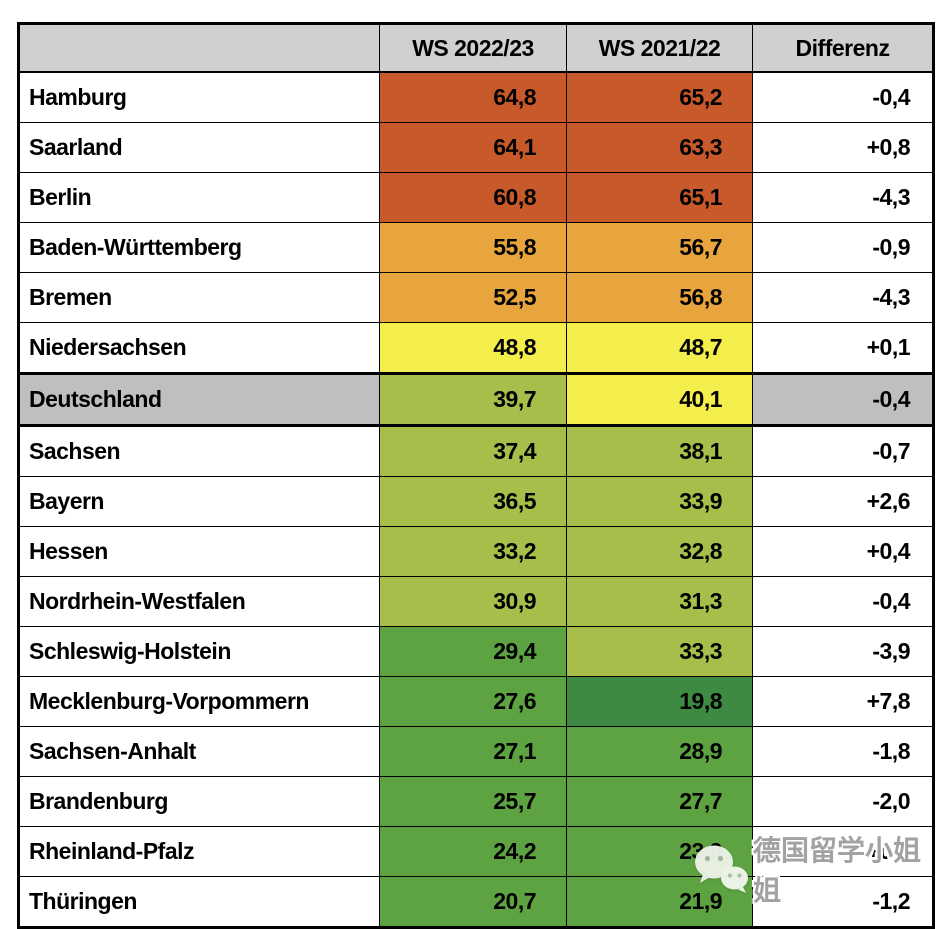  I want to click on value-ws2021-22-cell: 32,8, so click(659, 551).